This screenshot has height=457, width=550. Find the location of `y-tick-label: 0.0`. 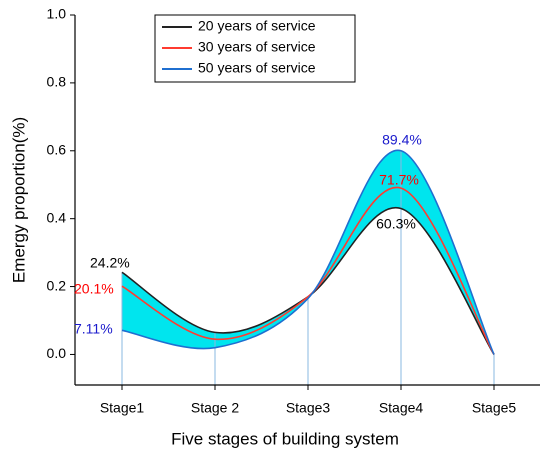

y-tick-label: 0.0 is located at coordinates (57, 353).